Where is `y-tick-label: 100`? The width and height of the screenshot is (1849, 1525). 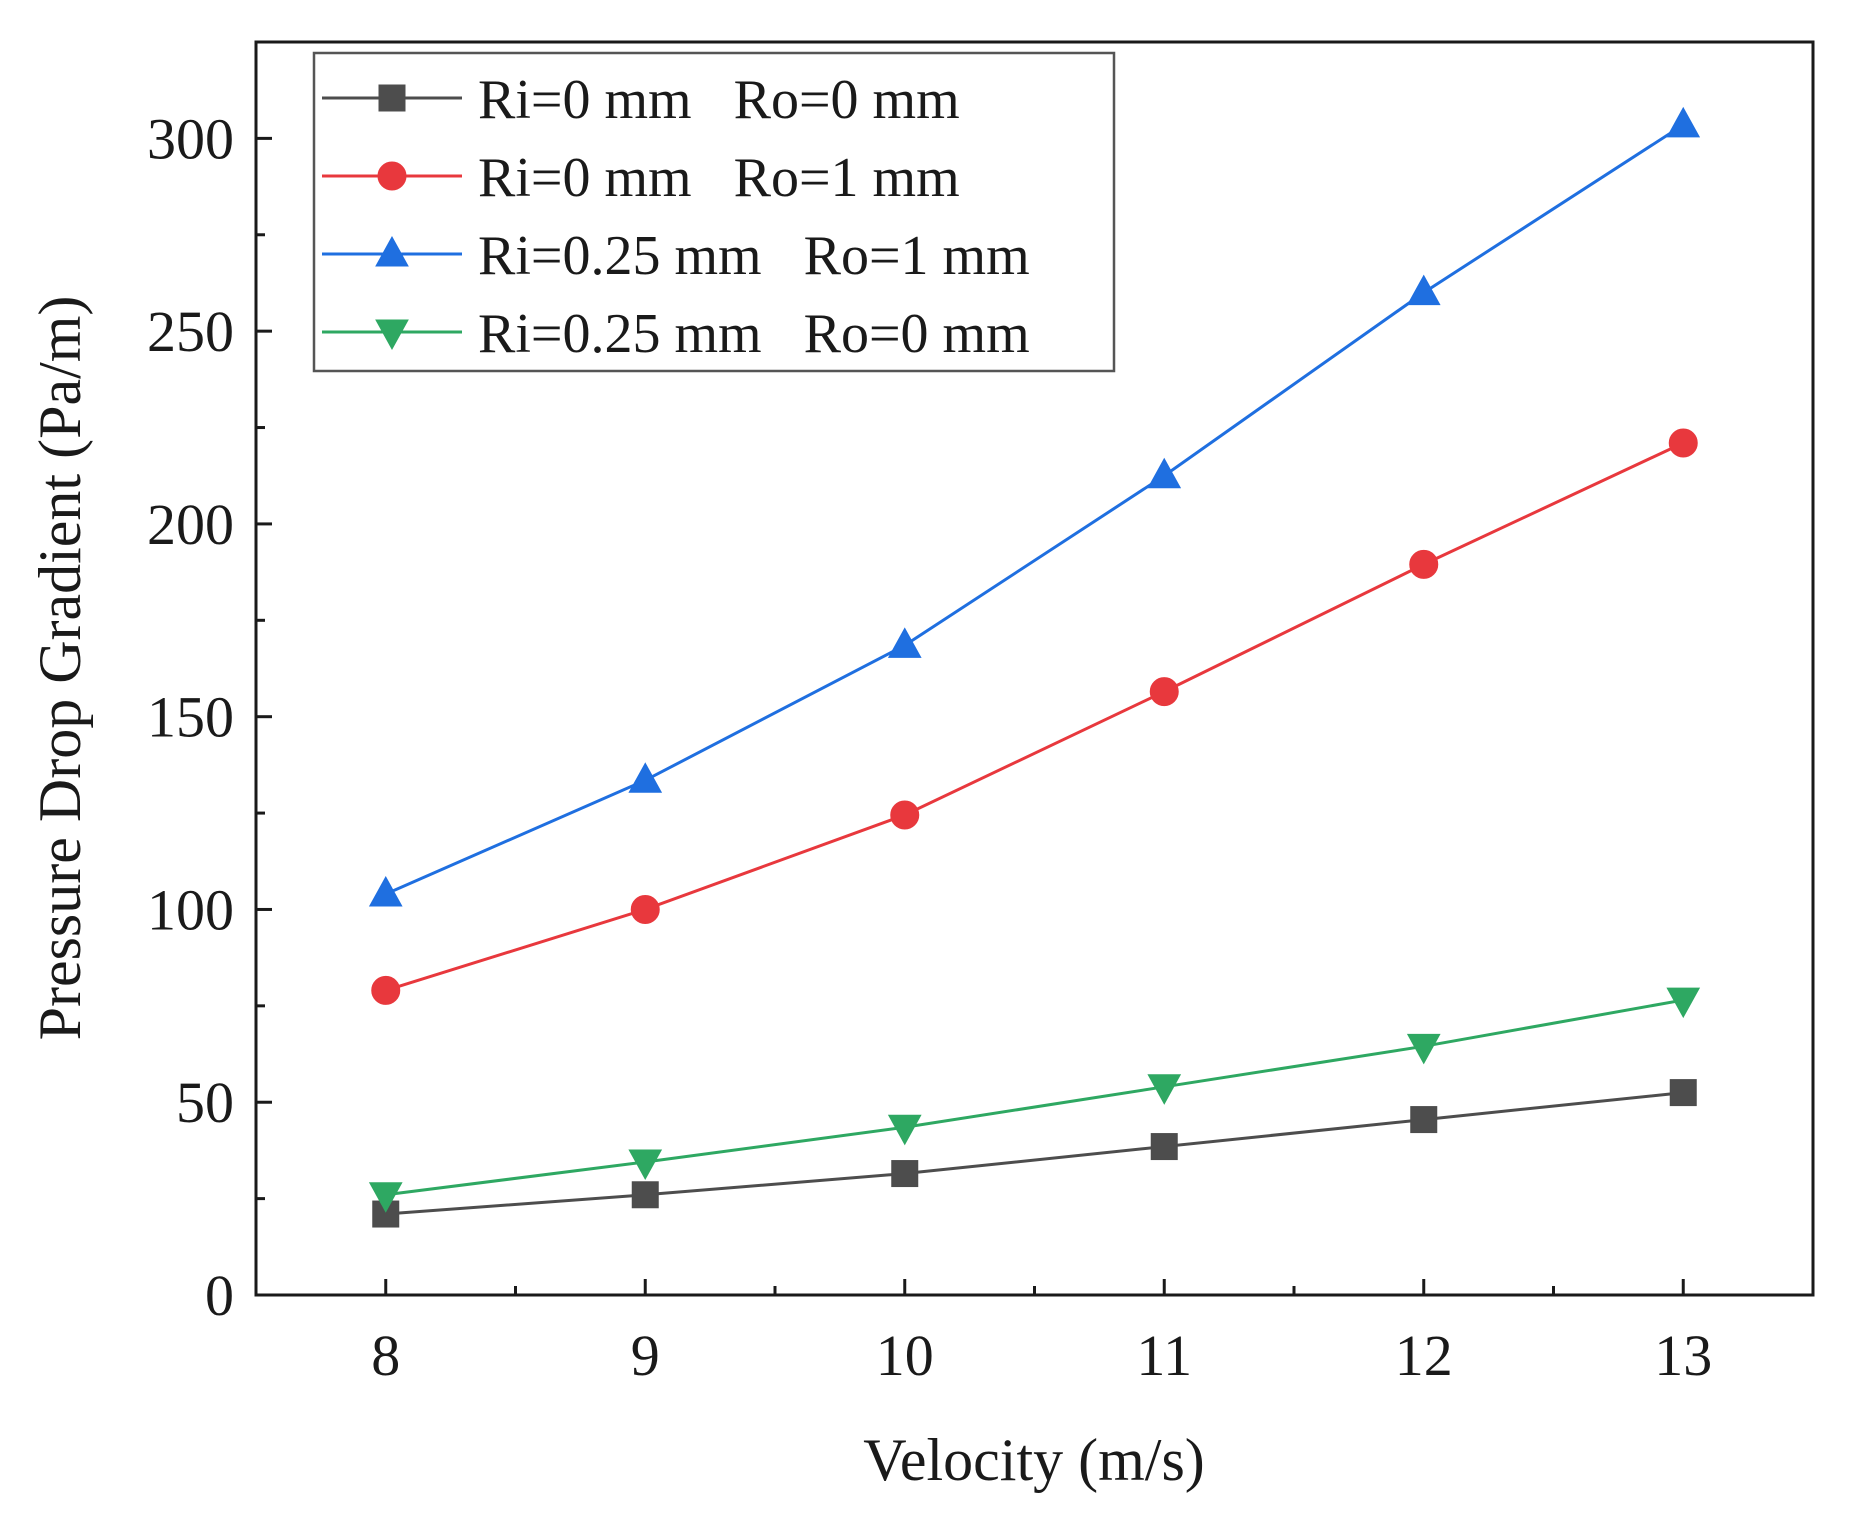 y-tick-label: 100 is located at coordinates (190, 909).